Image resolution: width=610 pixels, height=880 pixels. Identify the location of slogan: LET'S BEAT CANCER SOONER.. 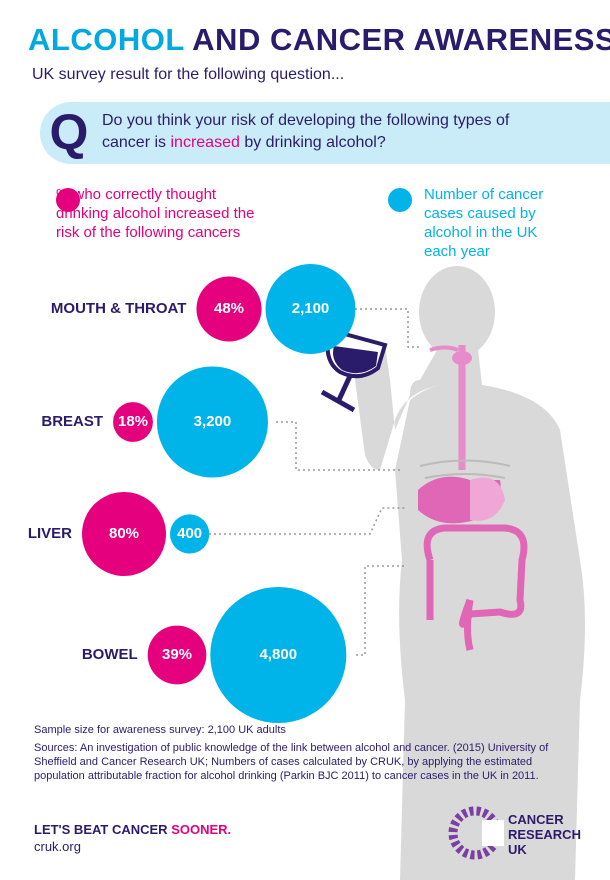
(132, 829).